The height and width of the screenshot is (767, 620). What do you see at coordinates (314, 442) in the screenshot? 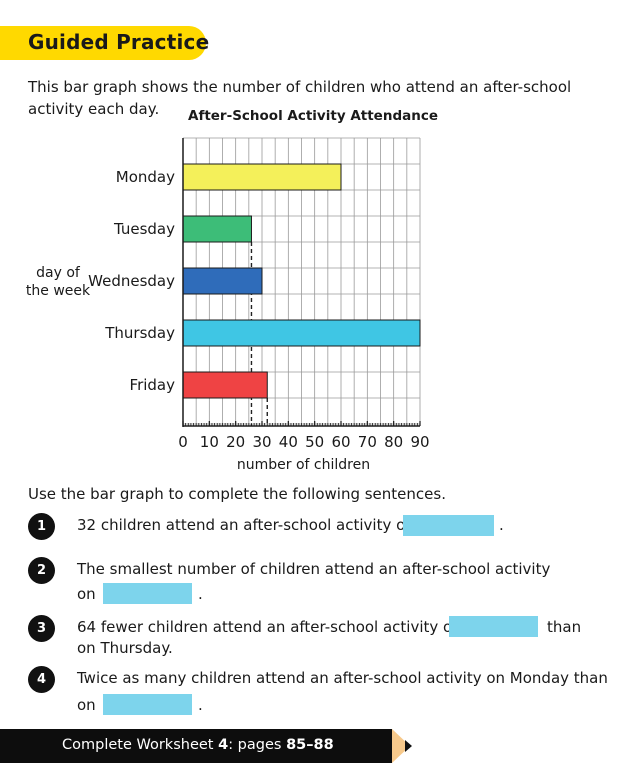
I see `x-tick-label: 50` at bounding box center [314, 442].